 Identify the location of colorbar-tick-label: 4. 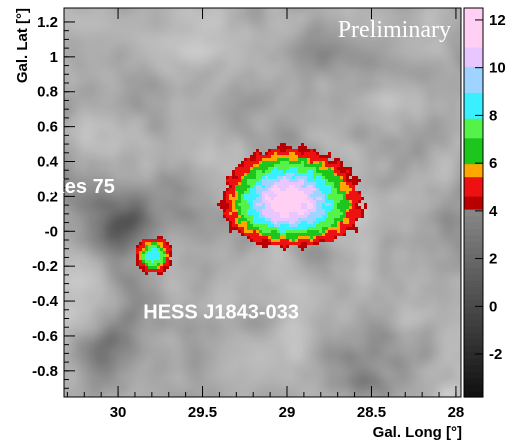
(493, 211).